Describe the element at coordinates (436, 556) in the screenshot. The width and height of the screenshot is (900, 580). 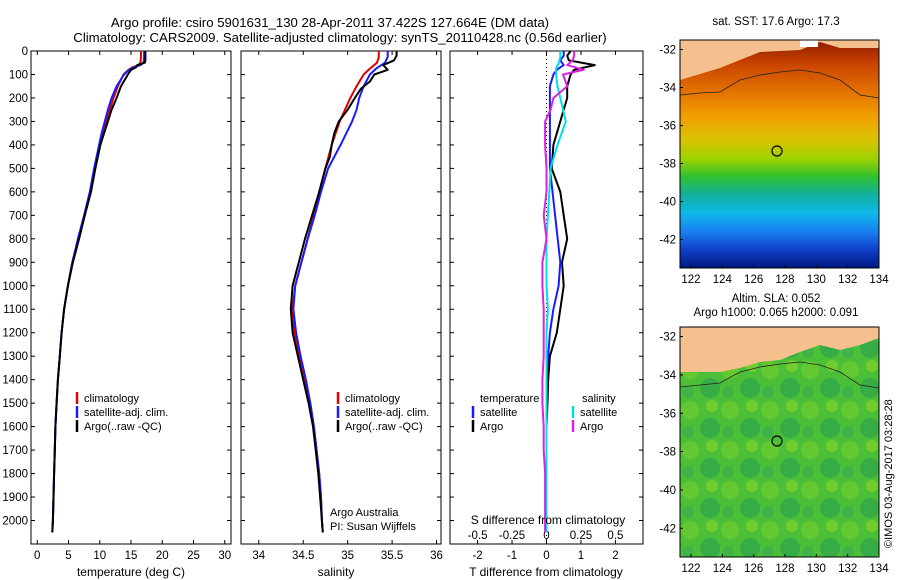
I see `x-tick-label: 36` at that location.